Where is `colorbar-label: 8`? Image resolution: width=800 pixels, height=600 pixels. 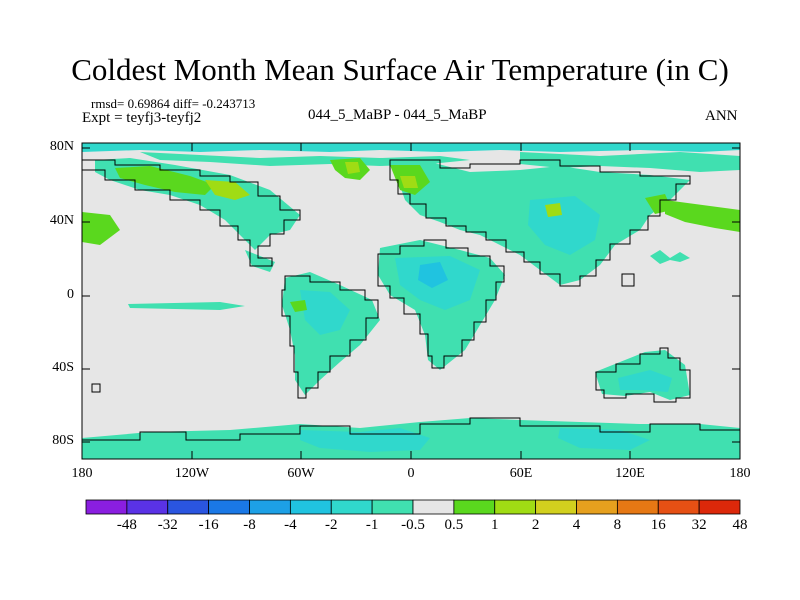
colorbar-label: 8 is located at coordinates (617, 525).